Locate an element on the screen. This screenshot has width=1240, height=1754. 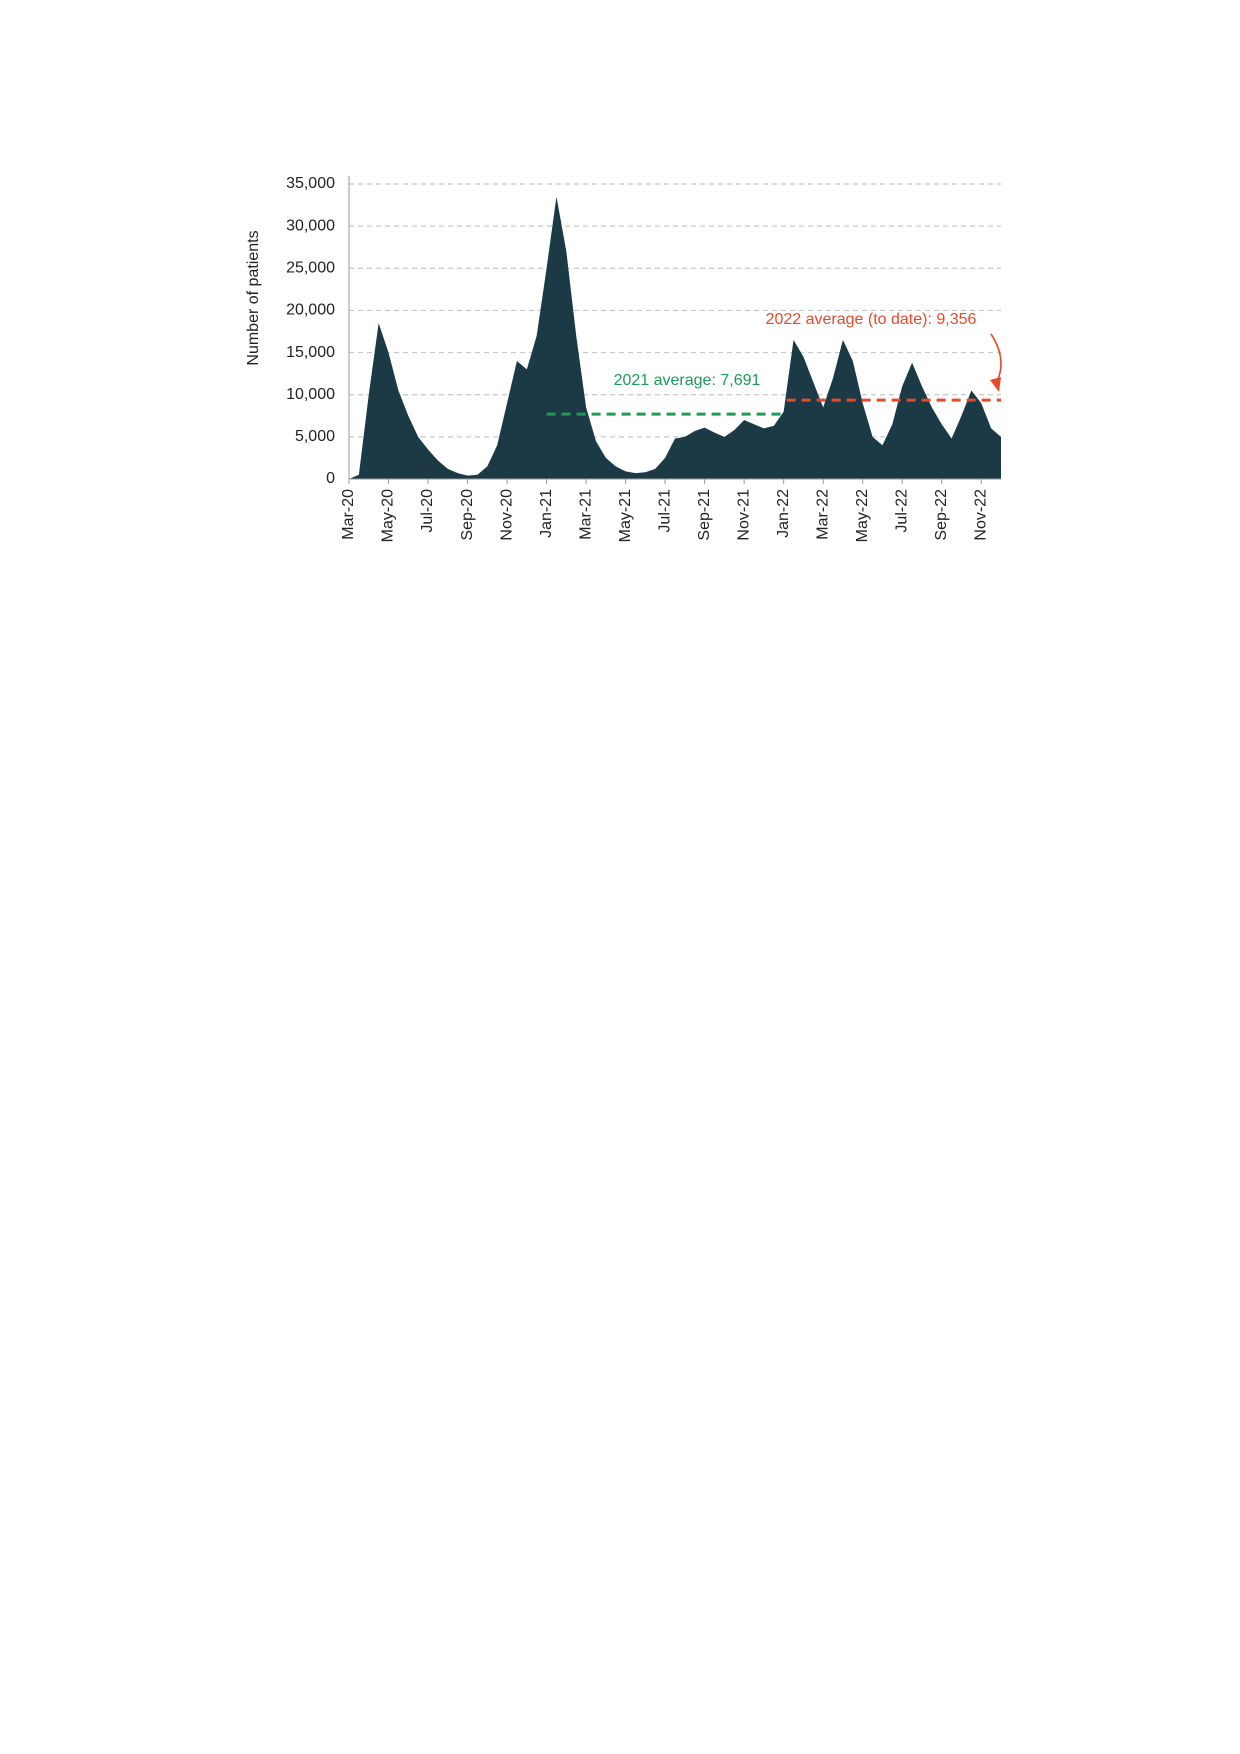
x-tick-label: May-22 is located at coordinates (862, 515).